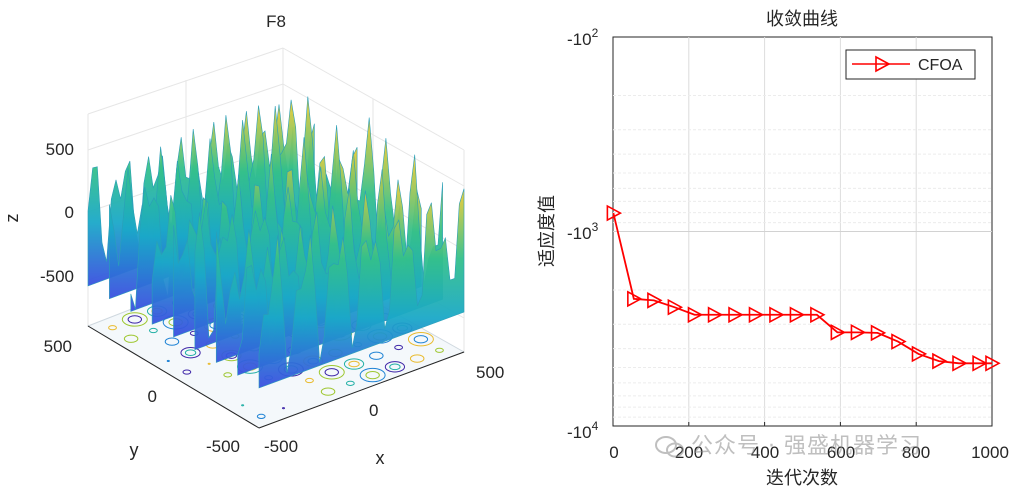  Describe the element at coordinates (134, 450) in the screenshot. I see `y-label: y` at that location.